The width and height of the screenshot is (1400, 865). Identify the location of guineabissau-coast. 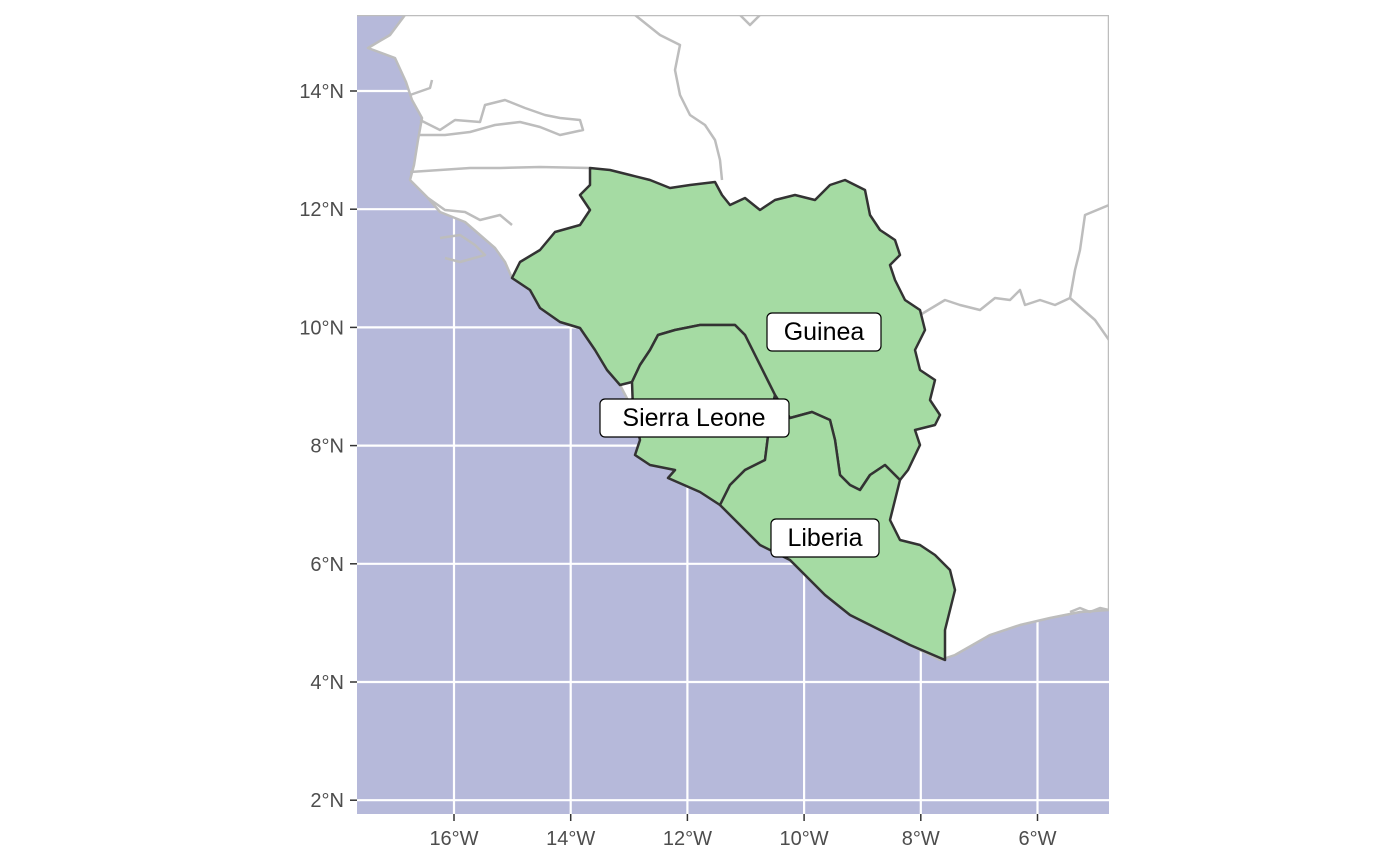
(470, 230).